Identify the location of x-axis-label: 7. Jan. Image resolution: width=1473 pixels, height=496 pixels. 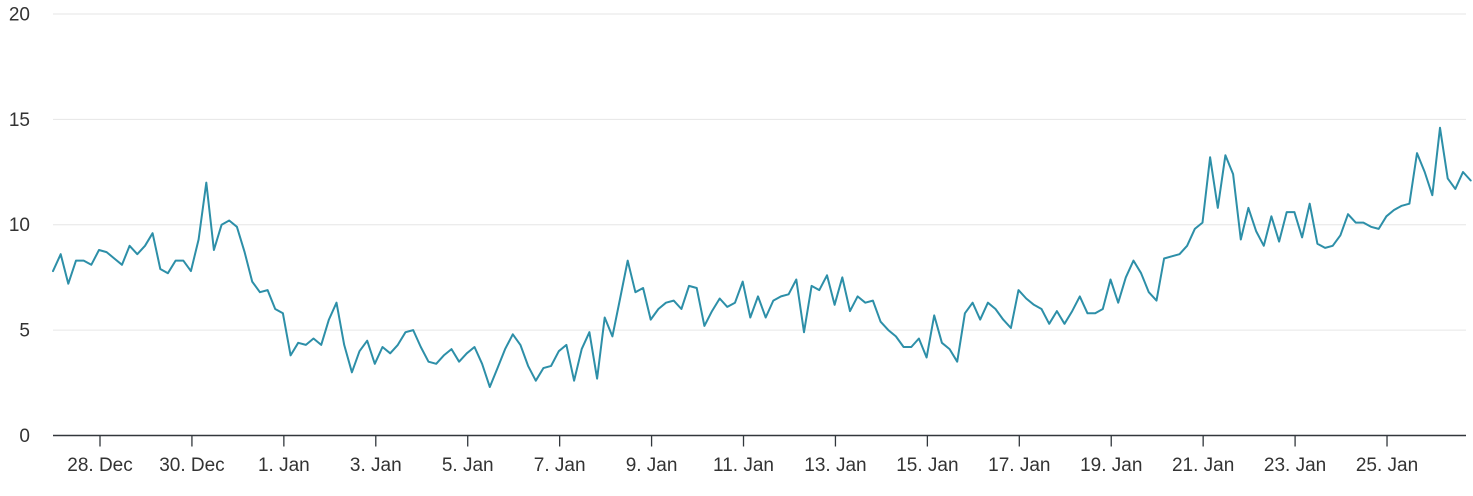
(560, 465).